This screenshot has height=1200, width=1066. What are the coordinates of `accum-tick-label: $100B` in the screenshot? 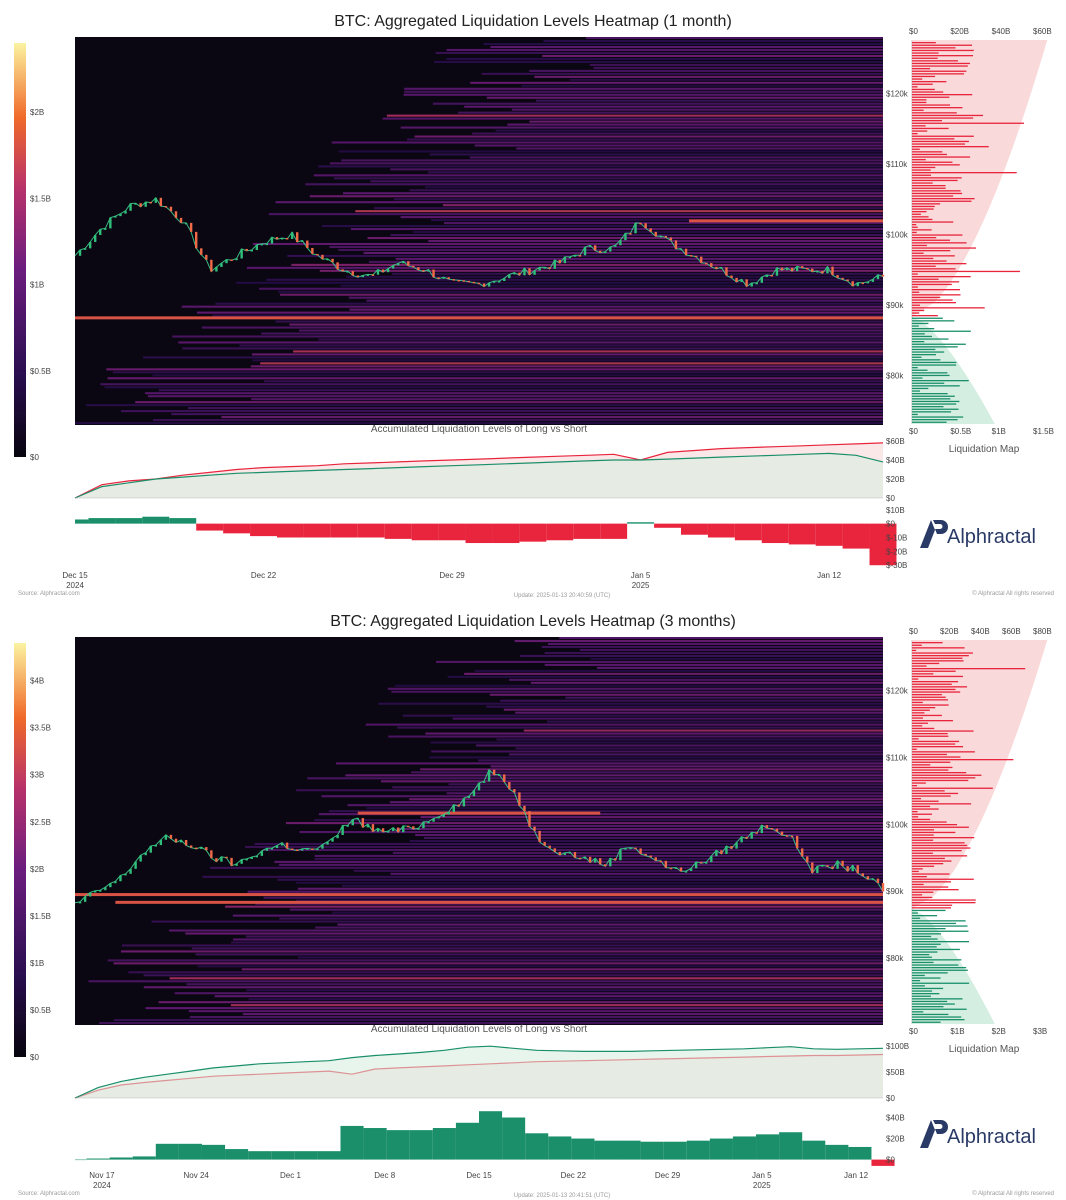 It's located at (897, 1046).